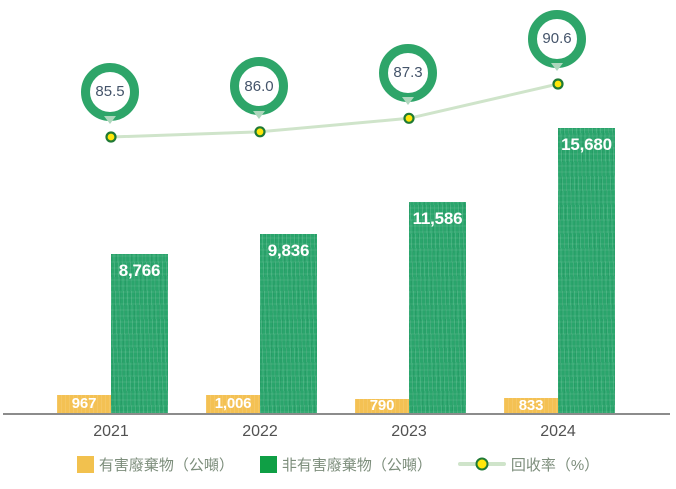  Describe the element at coordinates (259, 86) in the screenshot. I see `recovery-rate-badge-2022: 86.0` at that location.